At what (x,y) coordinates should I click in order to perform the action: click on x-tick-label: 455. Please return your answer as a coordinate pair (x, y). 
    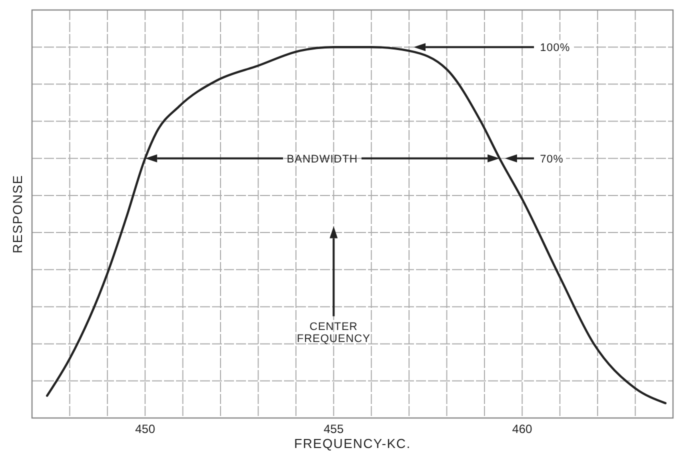
    Looking at the image, I should click on (334, 429).